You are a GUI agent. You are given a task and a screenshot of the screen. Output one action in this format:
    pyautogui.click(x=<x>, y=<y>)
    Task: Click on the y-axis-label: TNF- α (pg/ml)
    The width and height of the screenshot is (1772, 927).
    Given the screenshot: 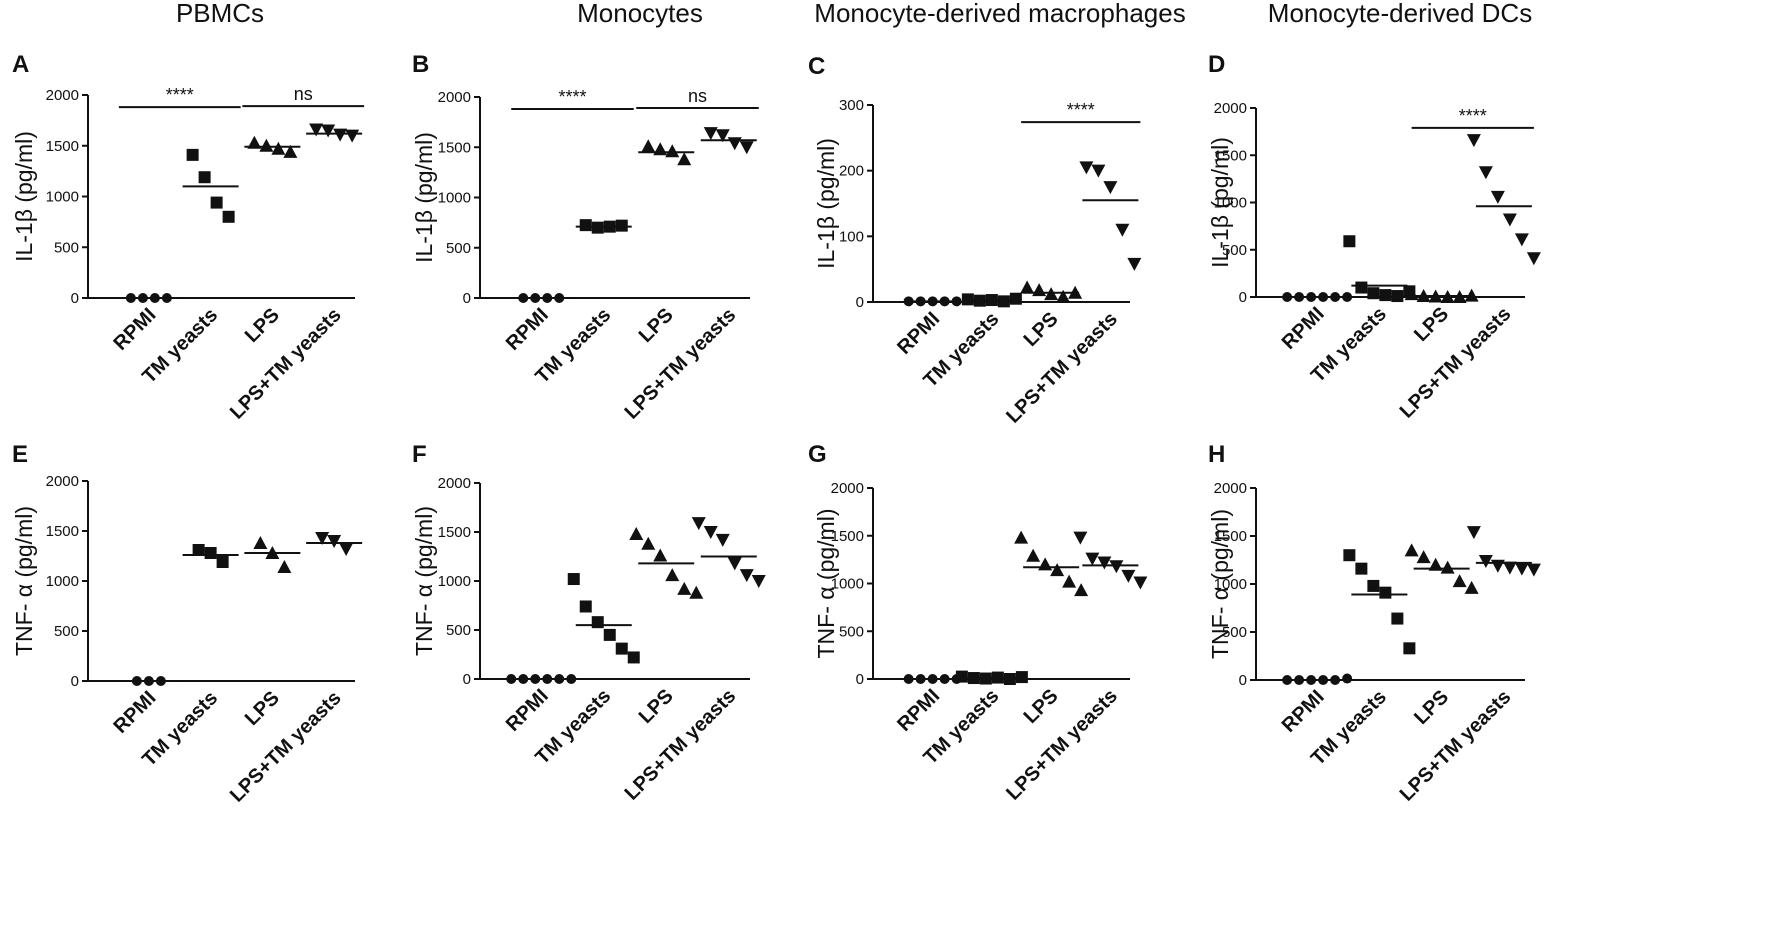 What is the action you would take?
    pyautogui.click(x=826, y=583)
    